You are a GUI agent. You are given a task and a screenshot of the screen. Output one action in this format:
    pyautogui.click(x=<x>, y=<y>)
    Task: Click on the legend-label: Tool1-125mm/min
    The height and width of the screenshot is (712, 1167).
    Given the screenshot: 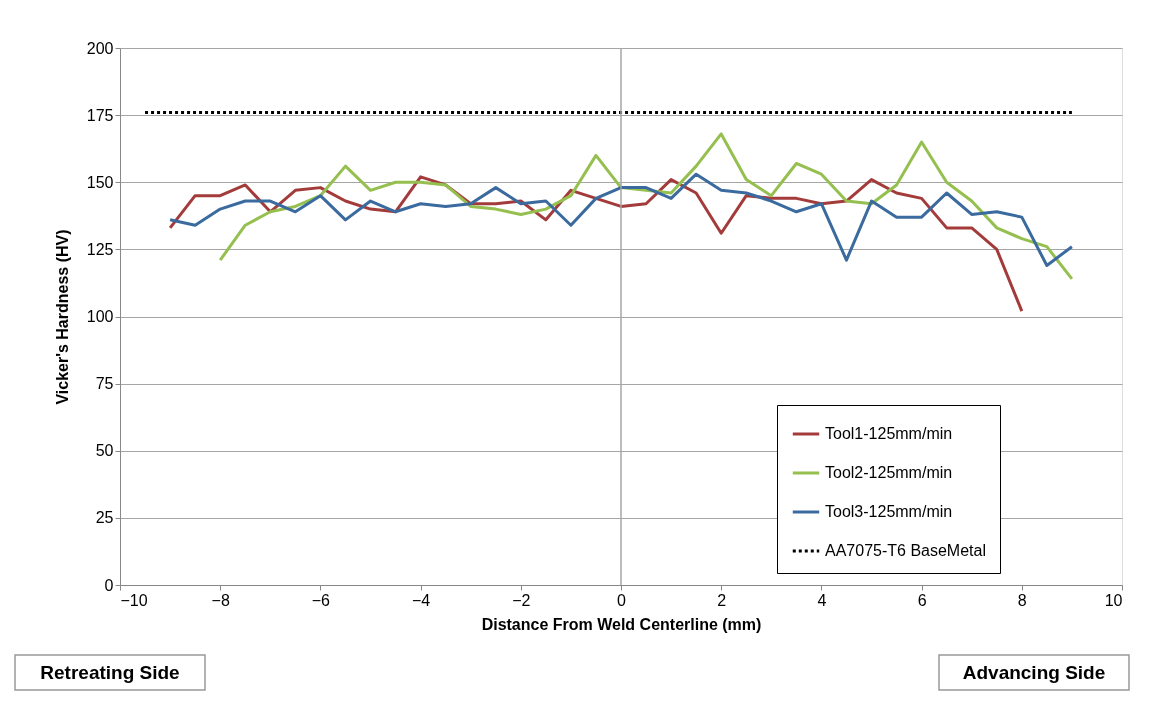 What is the action you would take?
    pyautogui.click(x=889, y=433)
    